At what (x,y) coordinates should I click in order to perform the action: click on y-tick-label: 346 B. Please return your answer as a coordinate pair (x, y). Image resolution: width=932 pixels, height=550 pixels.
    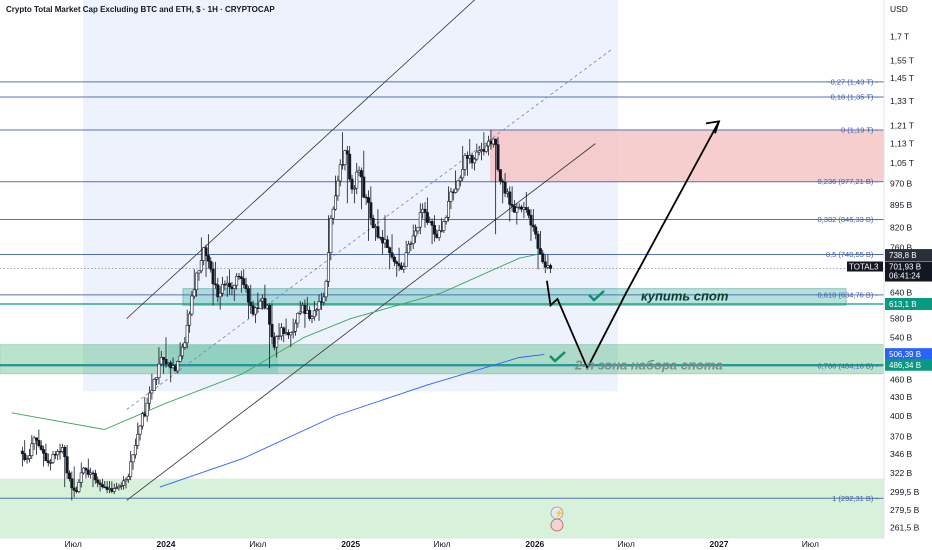
    Looking at the image, I should click on (901, 454).